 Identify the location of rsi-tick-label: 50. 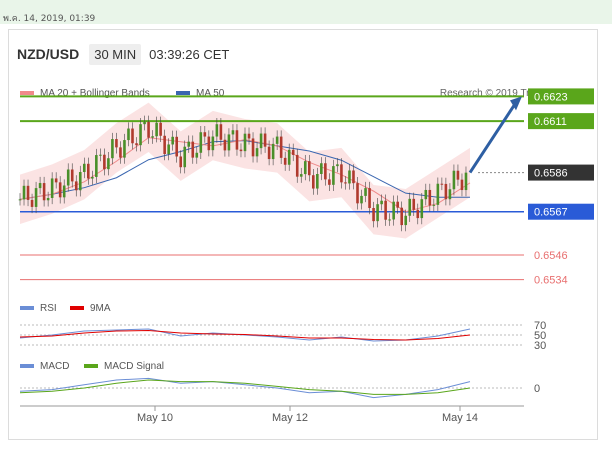
(540, 336).